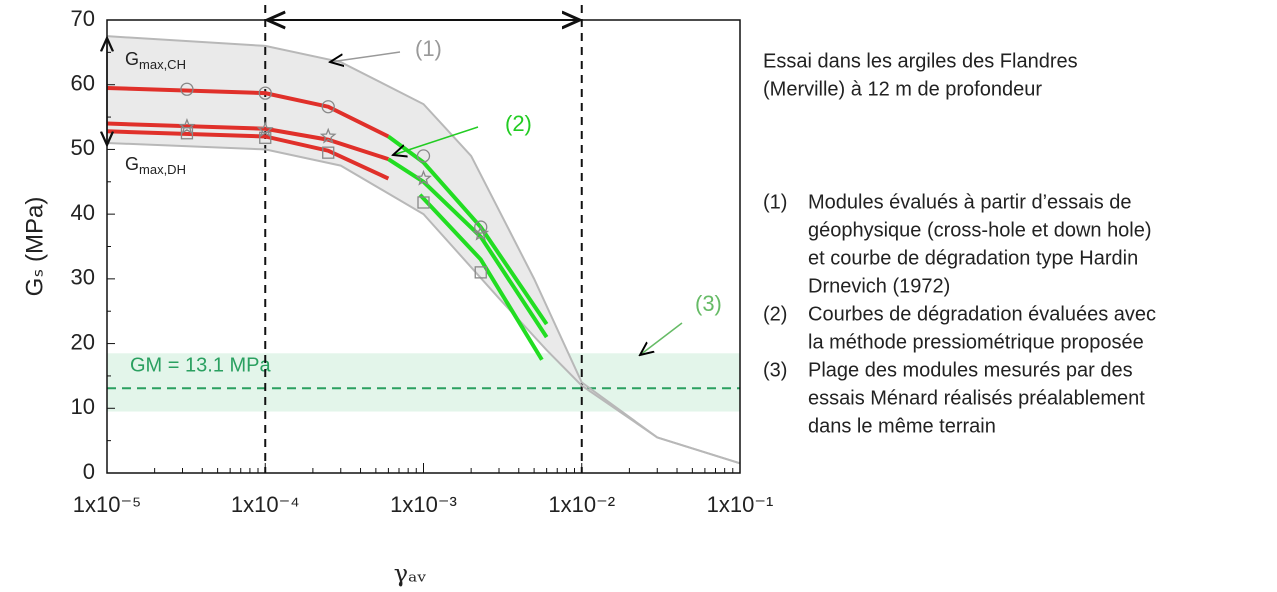 Image resolution: width=1277 pixels, height=592 pixels. I want to click on y-tick-label: 10, so click(83, 406).